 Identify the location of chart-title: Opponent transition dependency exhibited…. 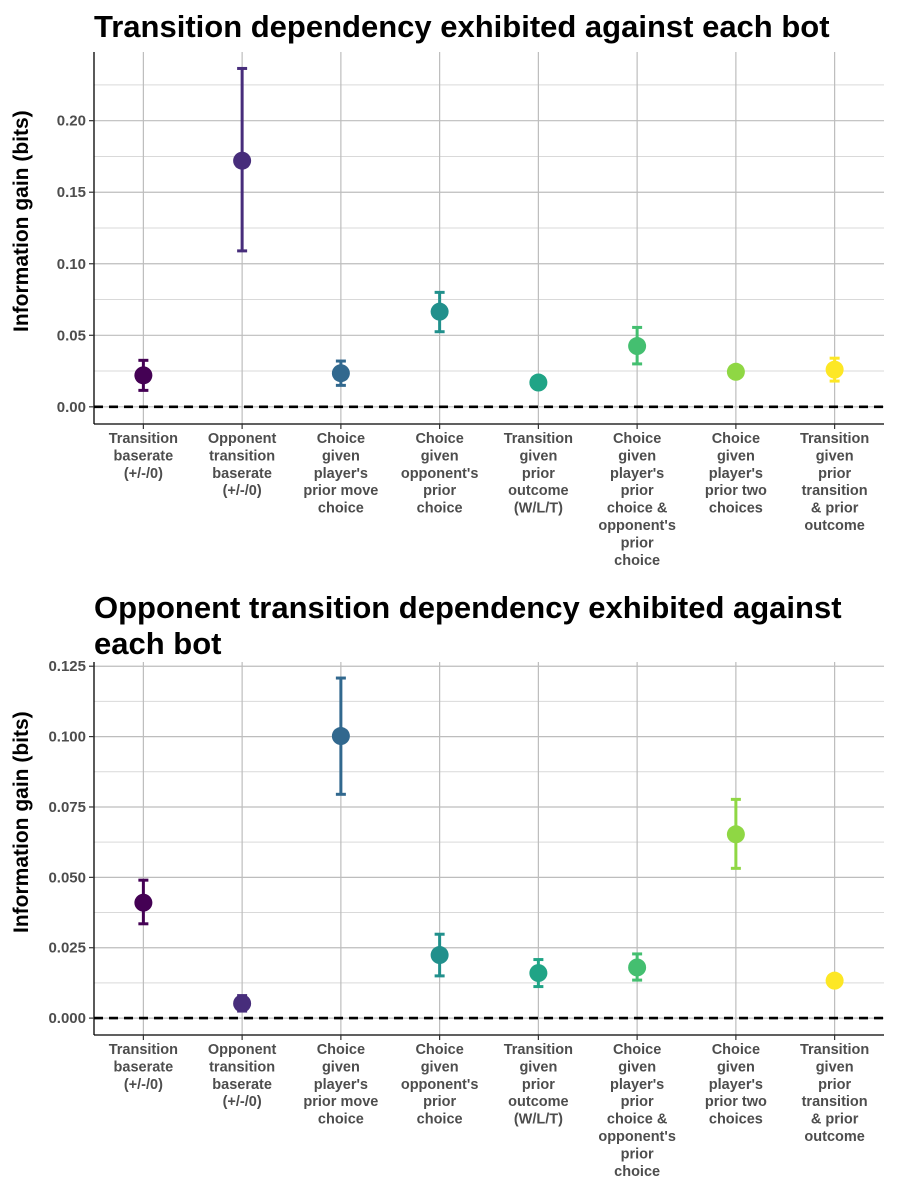
(468, 625).